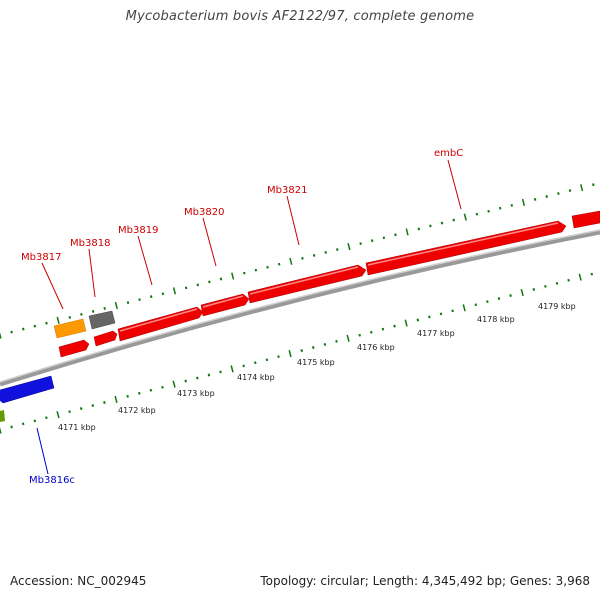 The width and height of the screenshot is (600, 600). Describe the element at coordinates (138, 230) in the screenshot. I see `gene-label-mb3819: Mb3819` at that location.